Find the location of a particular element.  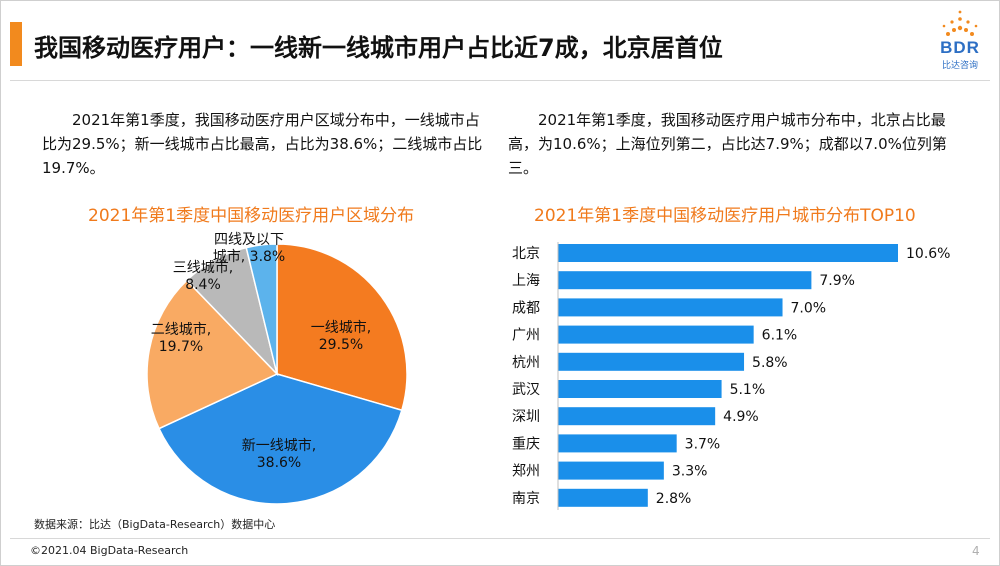

bar-category-label-1: 上海 is located at coordinates (526, 281).